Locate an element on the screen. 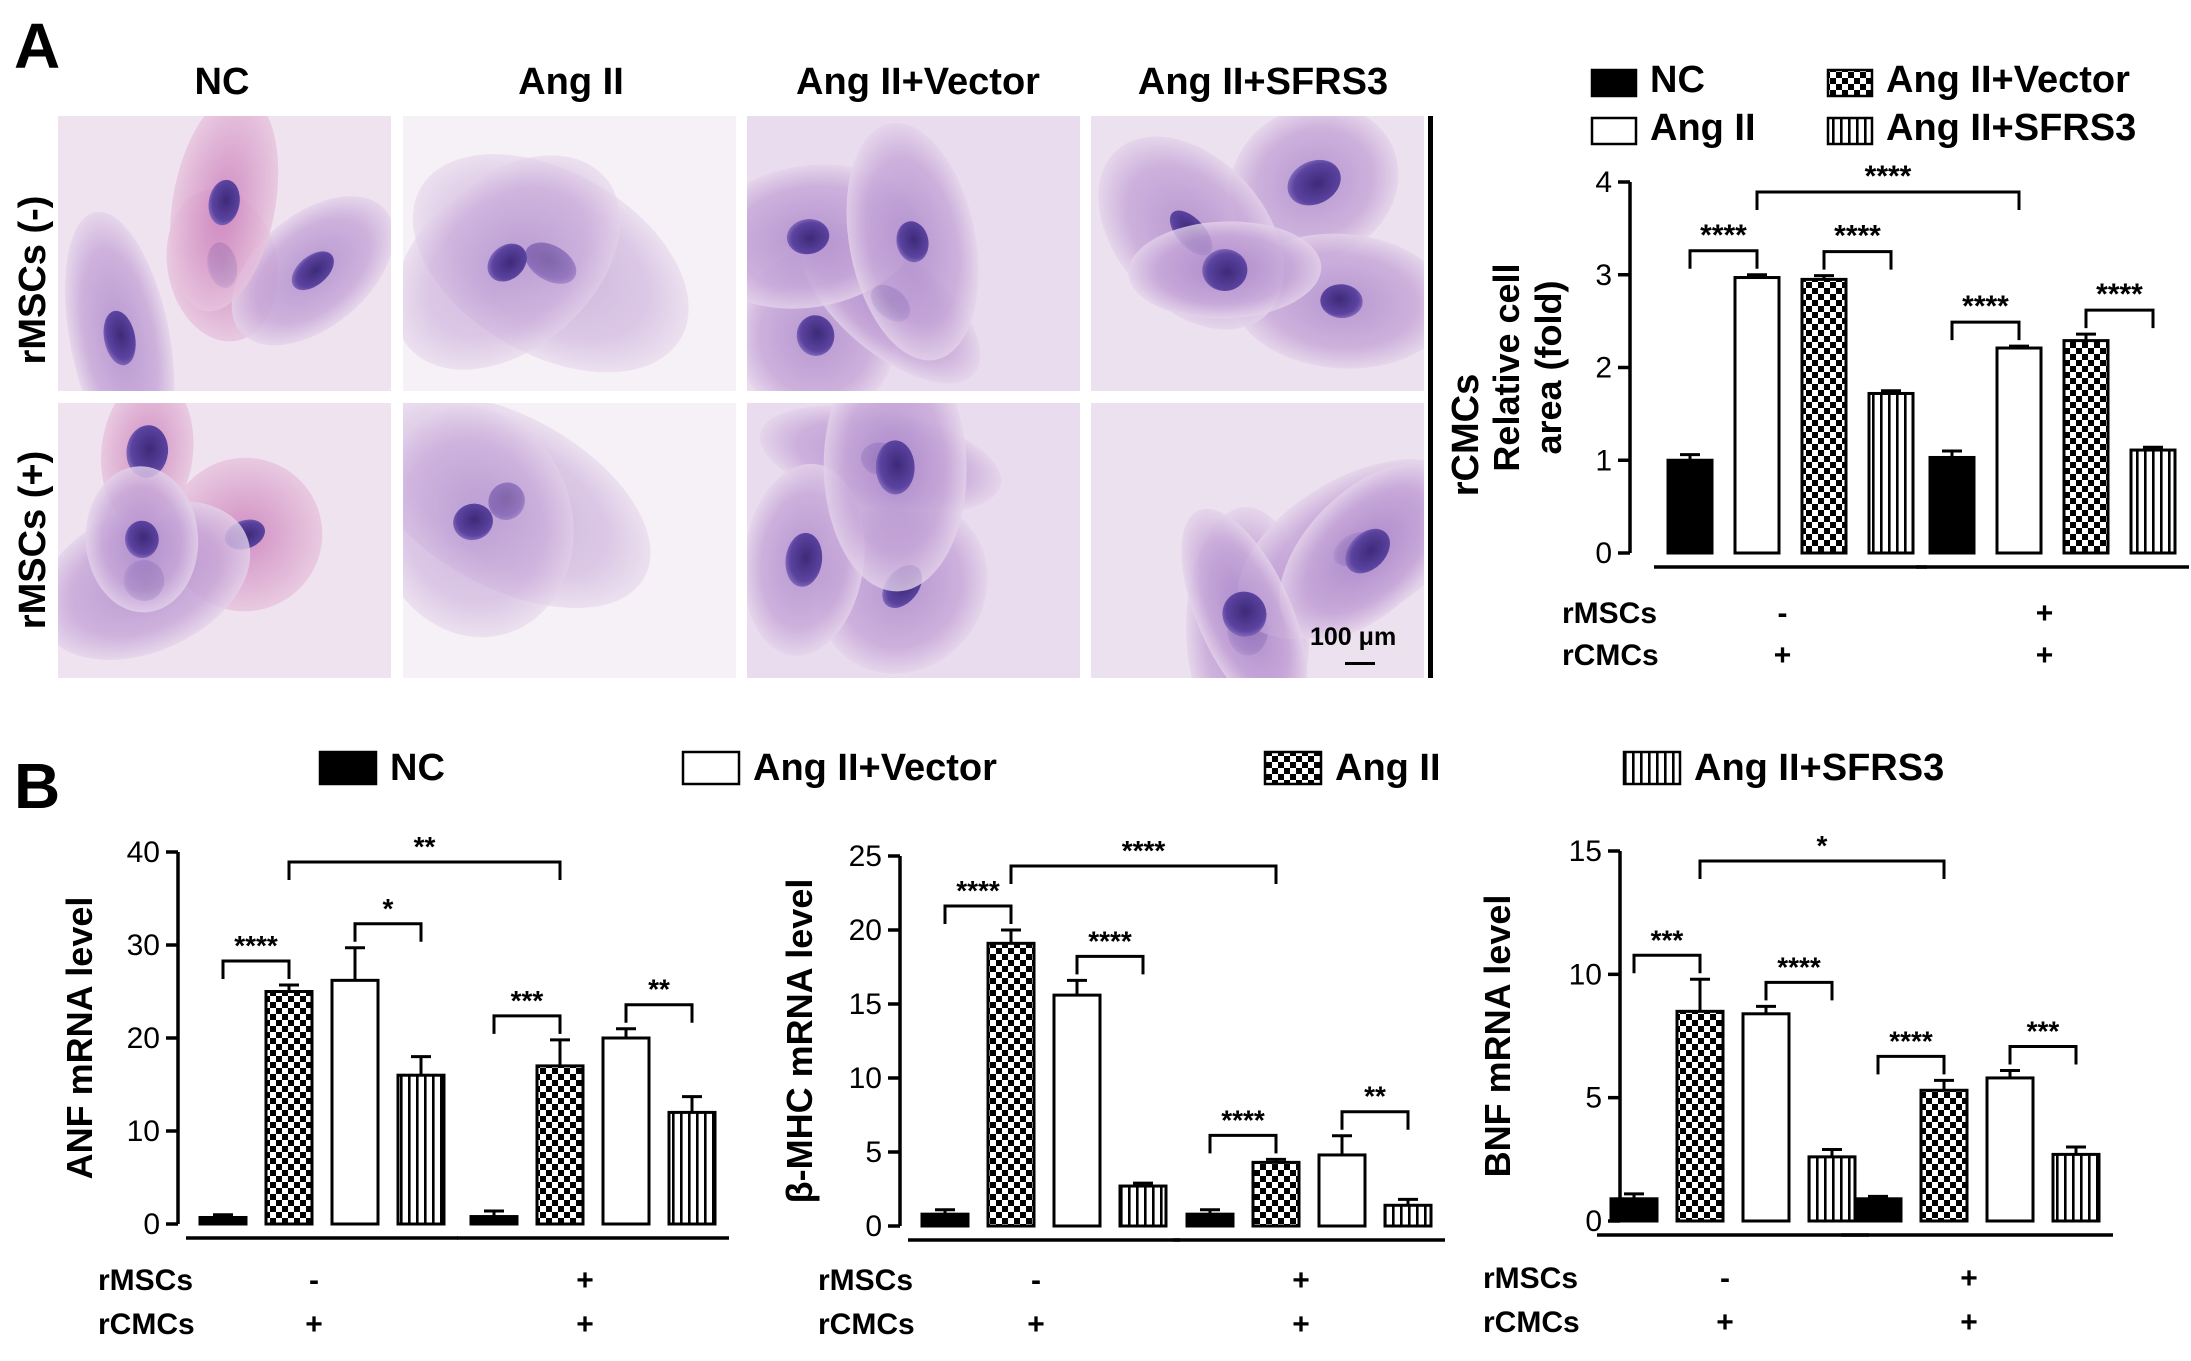  legend-mrna-charts: NC Ang II+Vector Ang II Ang II+SFRS3 is located at coordinates (1131, 768).